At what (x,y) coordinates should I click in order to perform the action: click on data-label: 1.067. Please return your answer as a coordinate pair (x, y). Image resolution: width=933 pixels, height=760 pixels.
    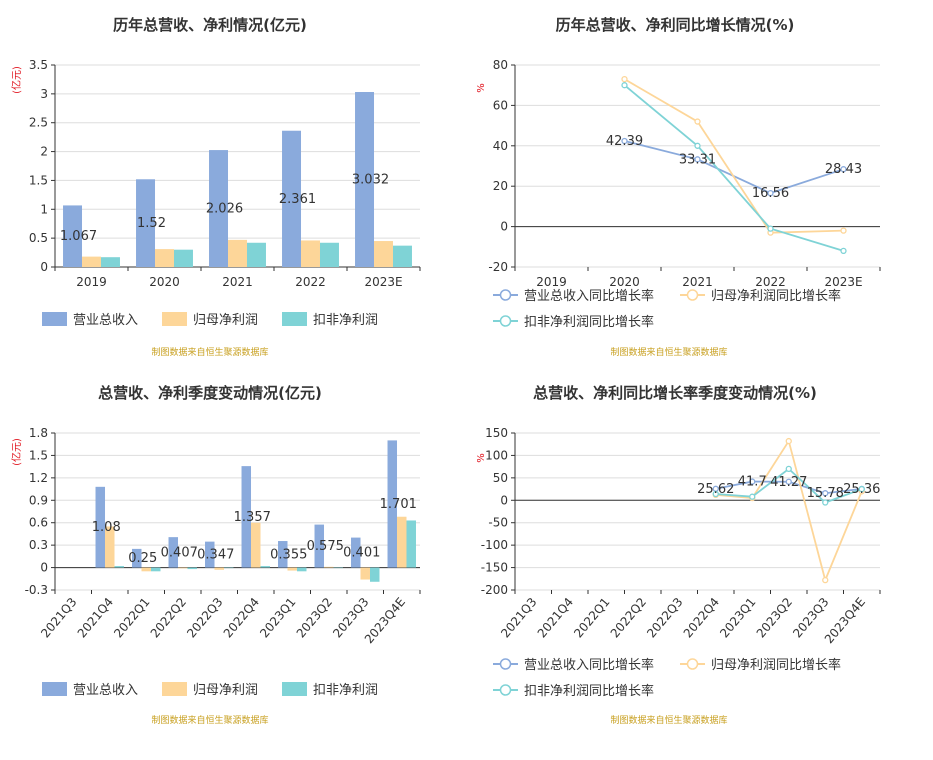
    Looking at the image, I should click on (78, 236).